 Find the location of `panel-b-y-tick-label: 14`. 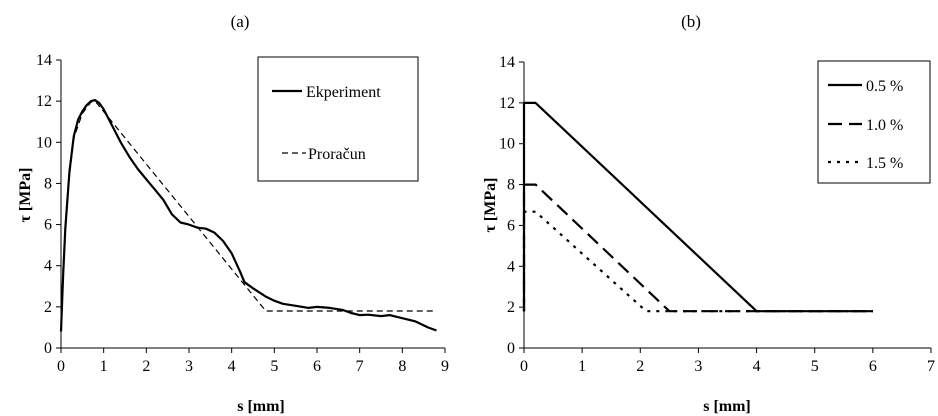

panel-b-y-tick-label: 14 is located at coordinates (507, 62).